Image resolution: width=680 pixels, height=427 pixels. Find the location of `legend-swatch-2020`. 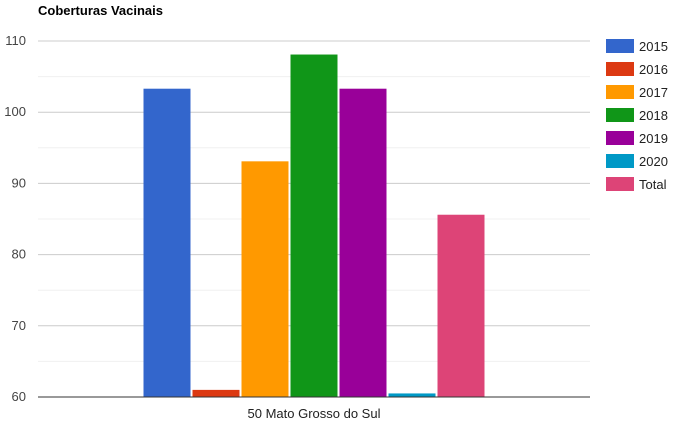

legend-swatch-2020 is located at coordinates (620, 161).